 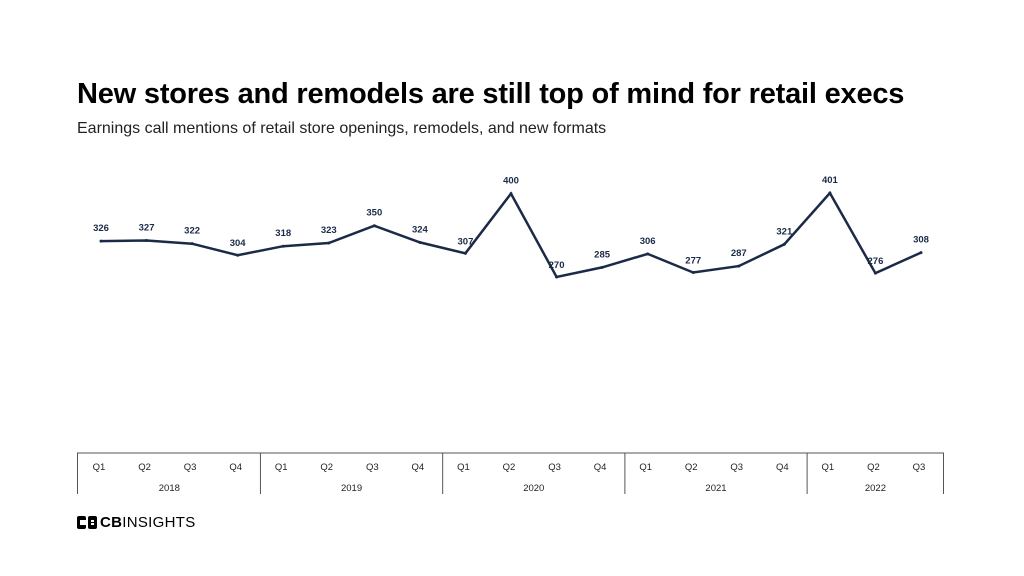 I want to click on year-label: 2020, so click(x=533, y=488).